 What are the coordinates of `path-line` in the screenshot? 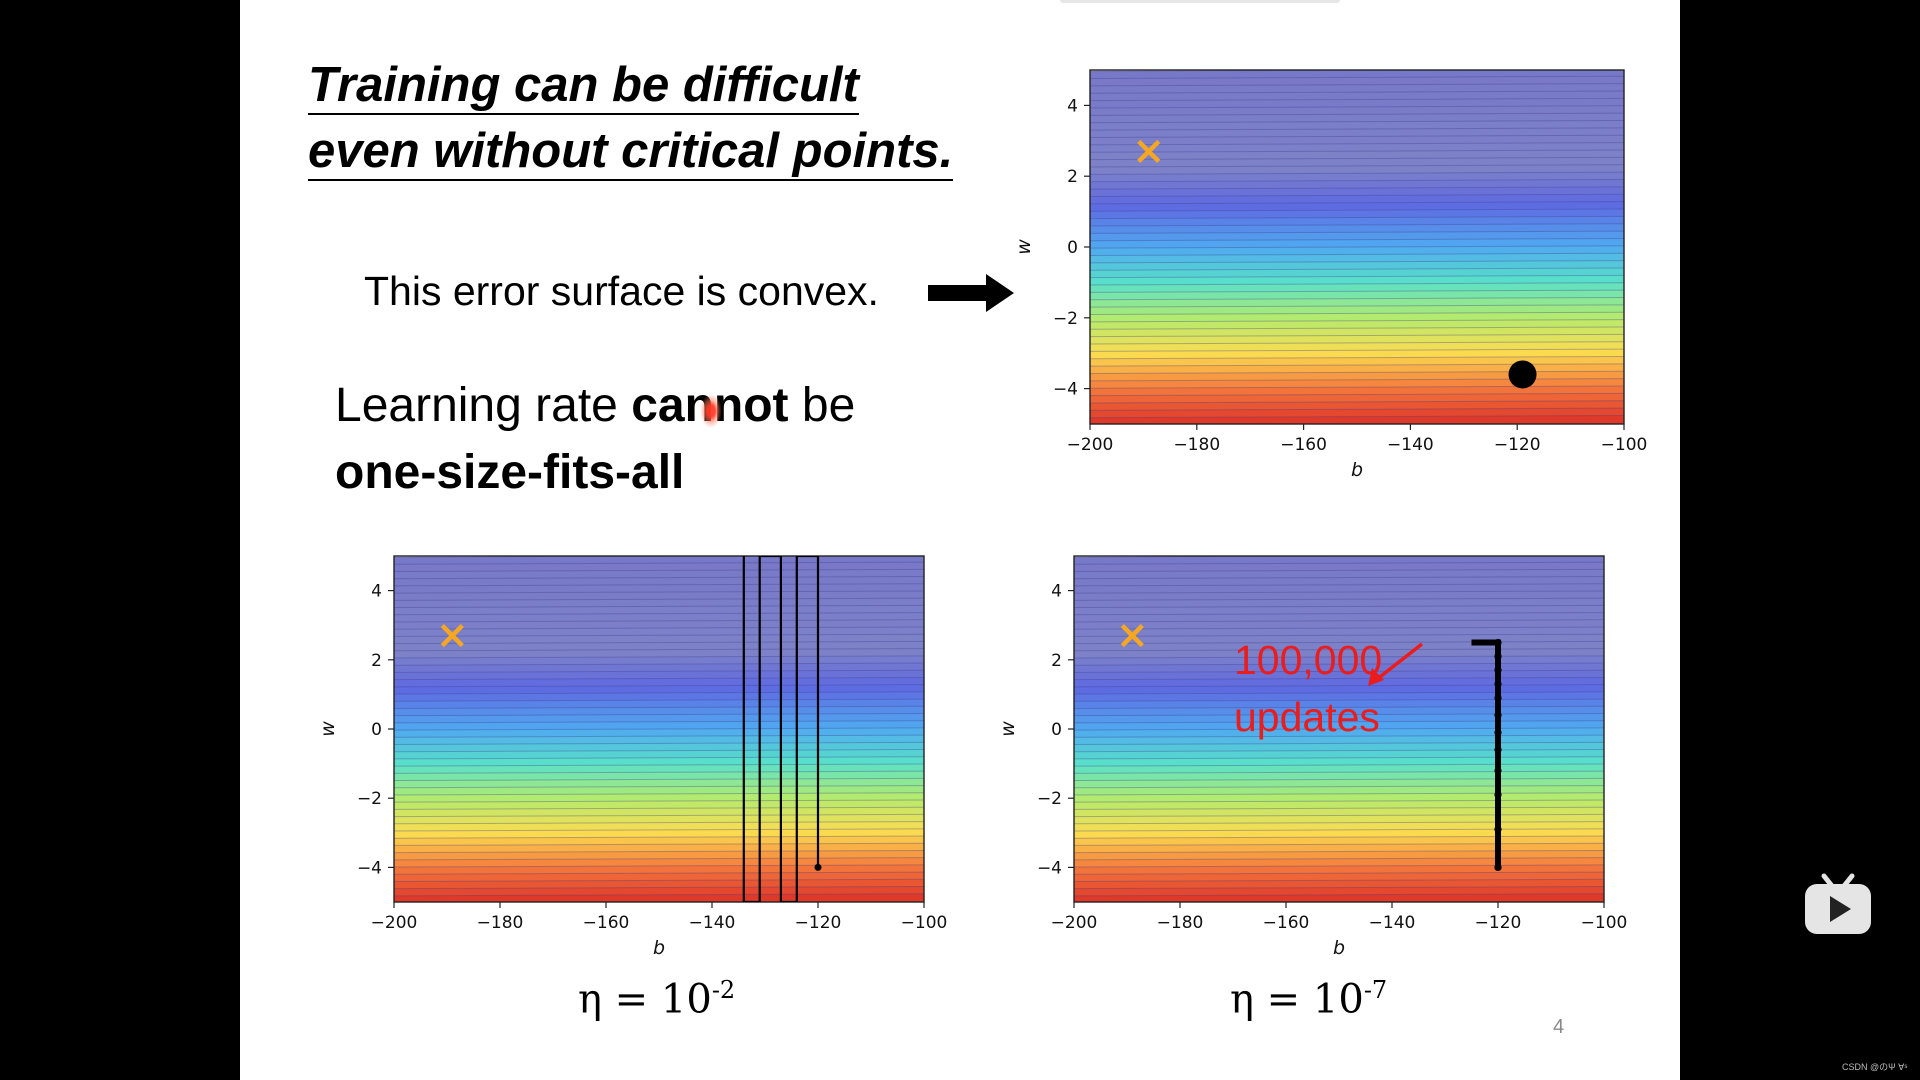 It's located at (781, 729).